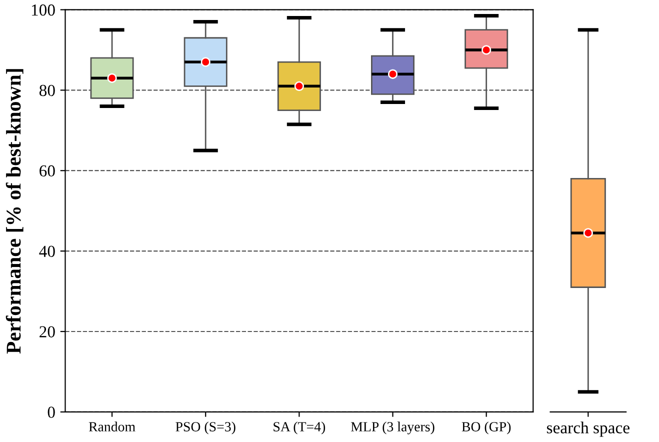 This screenshot has height=442, width=659. Describe the element at coordinates (47, 252) in the screenshot. I see `y-tick-label: 40` at that location.